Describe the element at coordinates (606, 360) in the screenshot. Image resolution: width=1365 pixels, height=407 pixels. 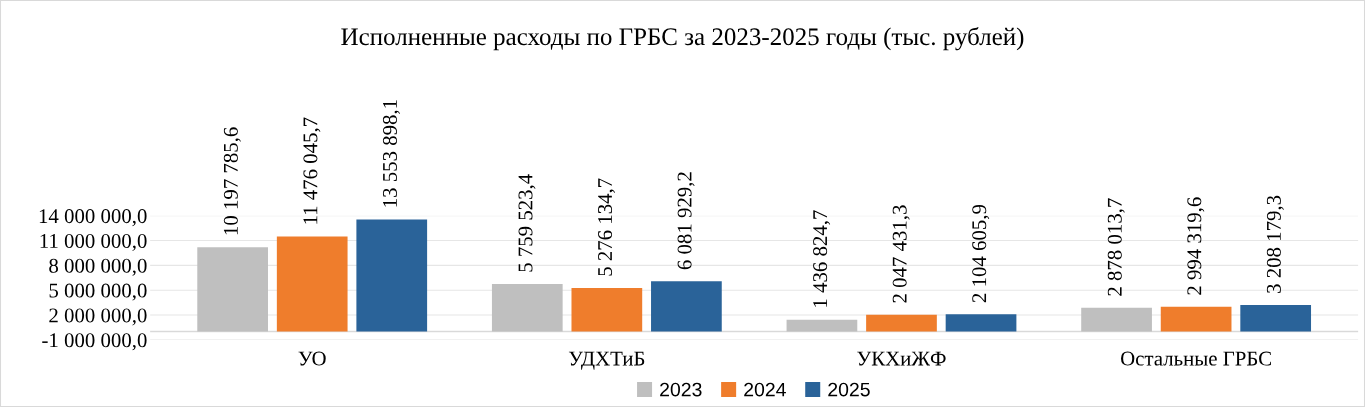
I see `x-tick-label: УДХТиБ` at that location.